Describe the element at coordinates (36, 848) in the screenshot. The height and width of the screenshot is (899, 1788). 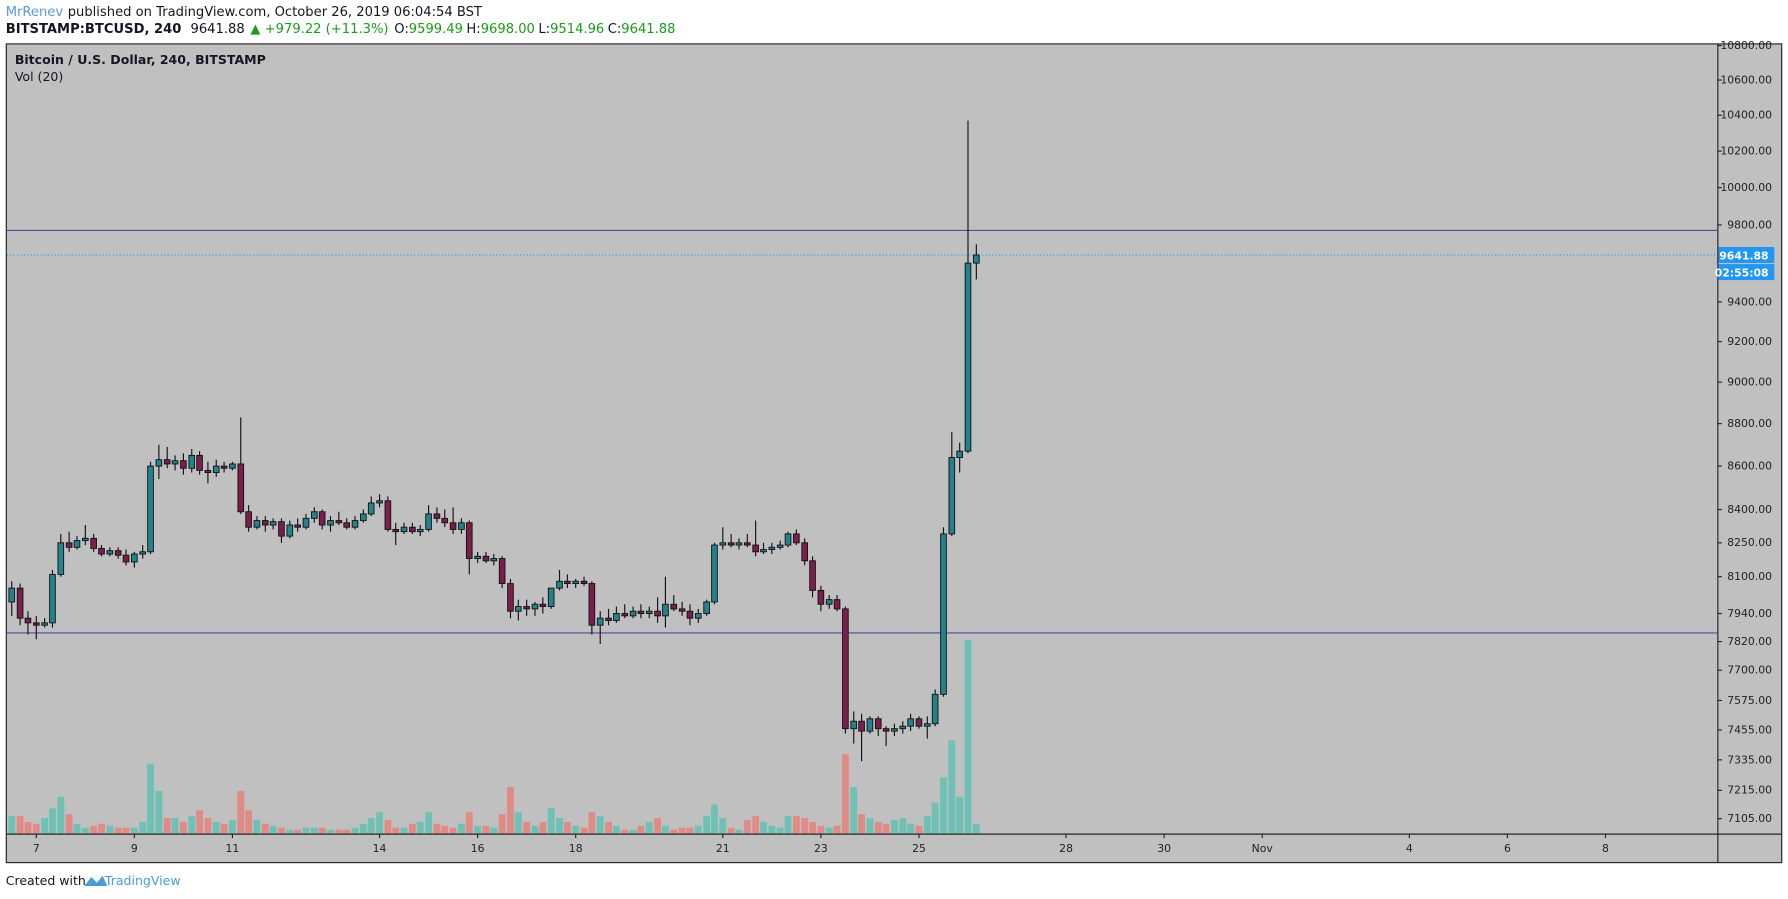
I see `x-tick-label: 7` at that location.